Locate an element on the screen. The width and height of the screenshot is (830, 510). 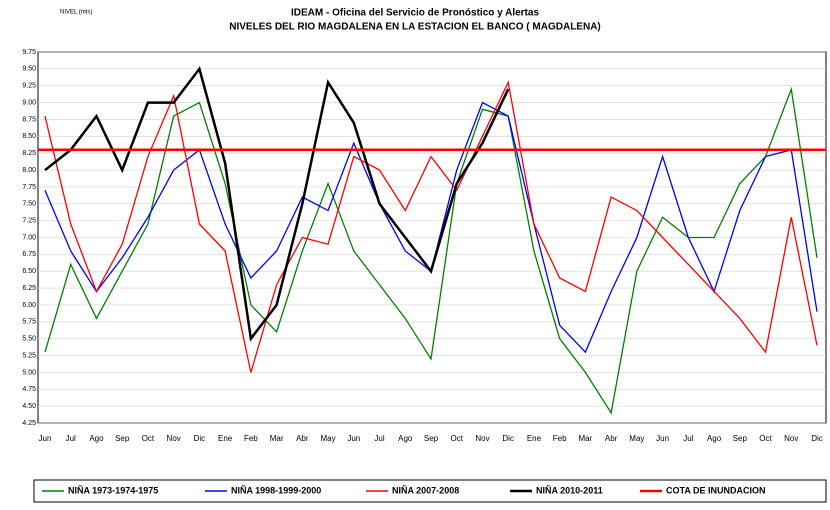
y-tick-label: 4.75 is located at coordinates (29, 389).